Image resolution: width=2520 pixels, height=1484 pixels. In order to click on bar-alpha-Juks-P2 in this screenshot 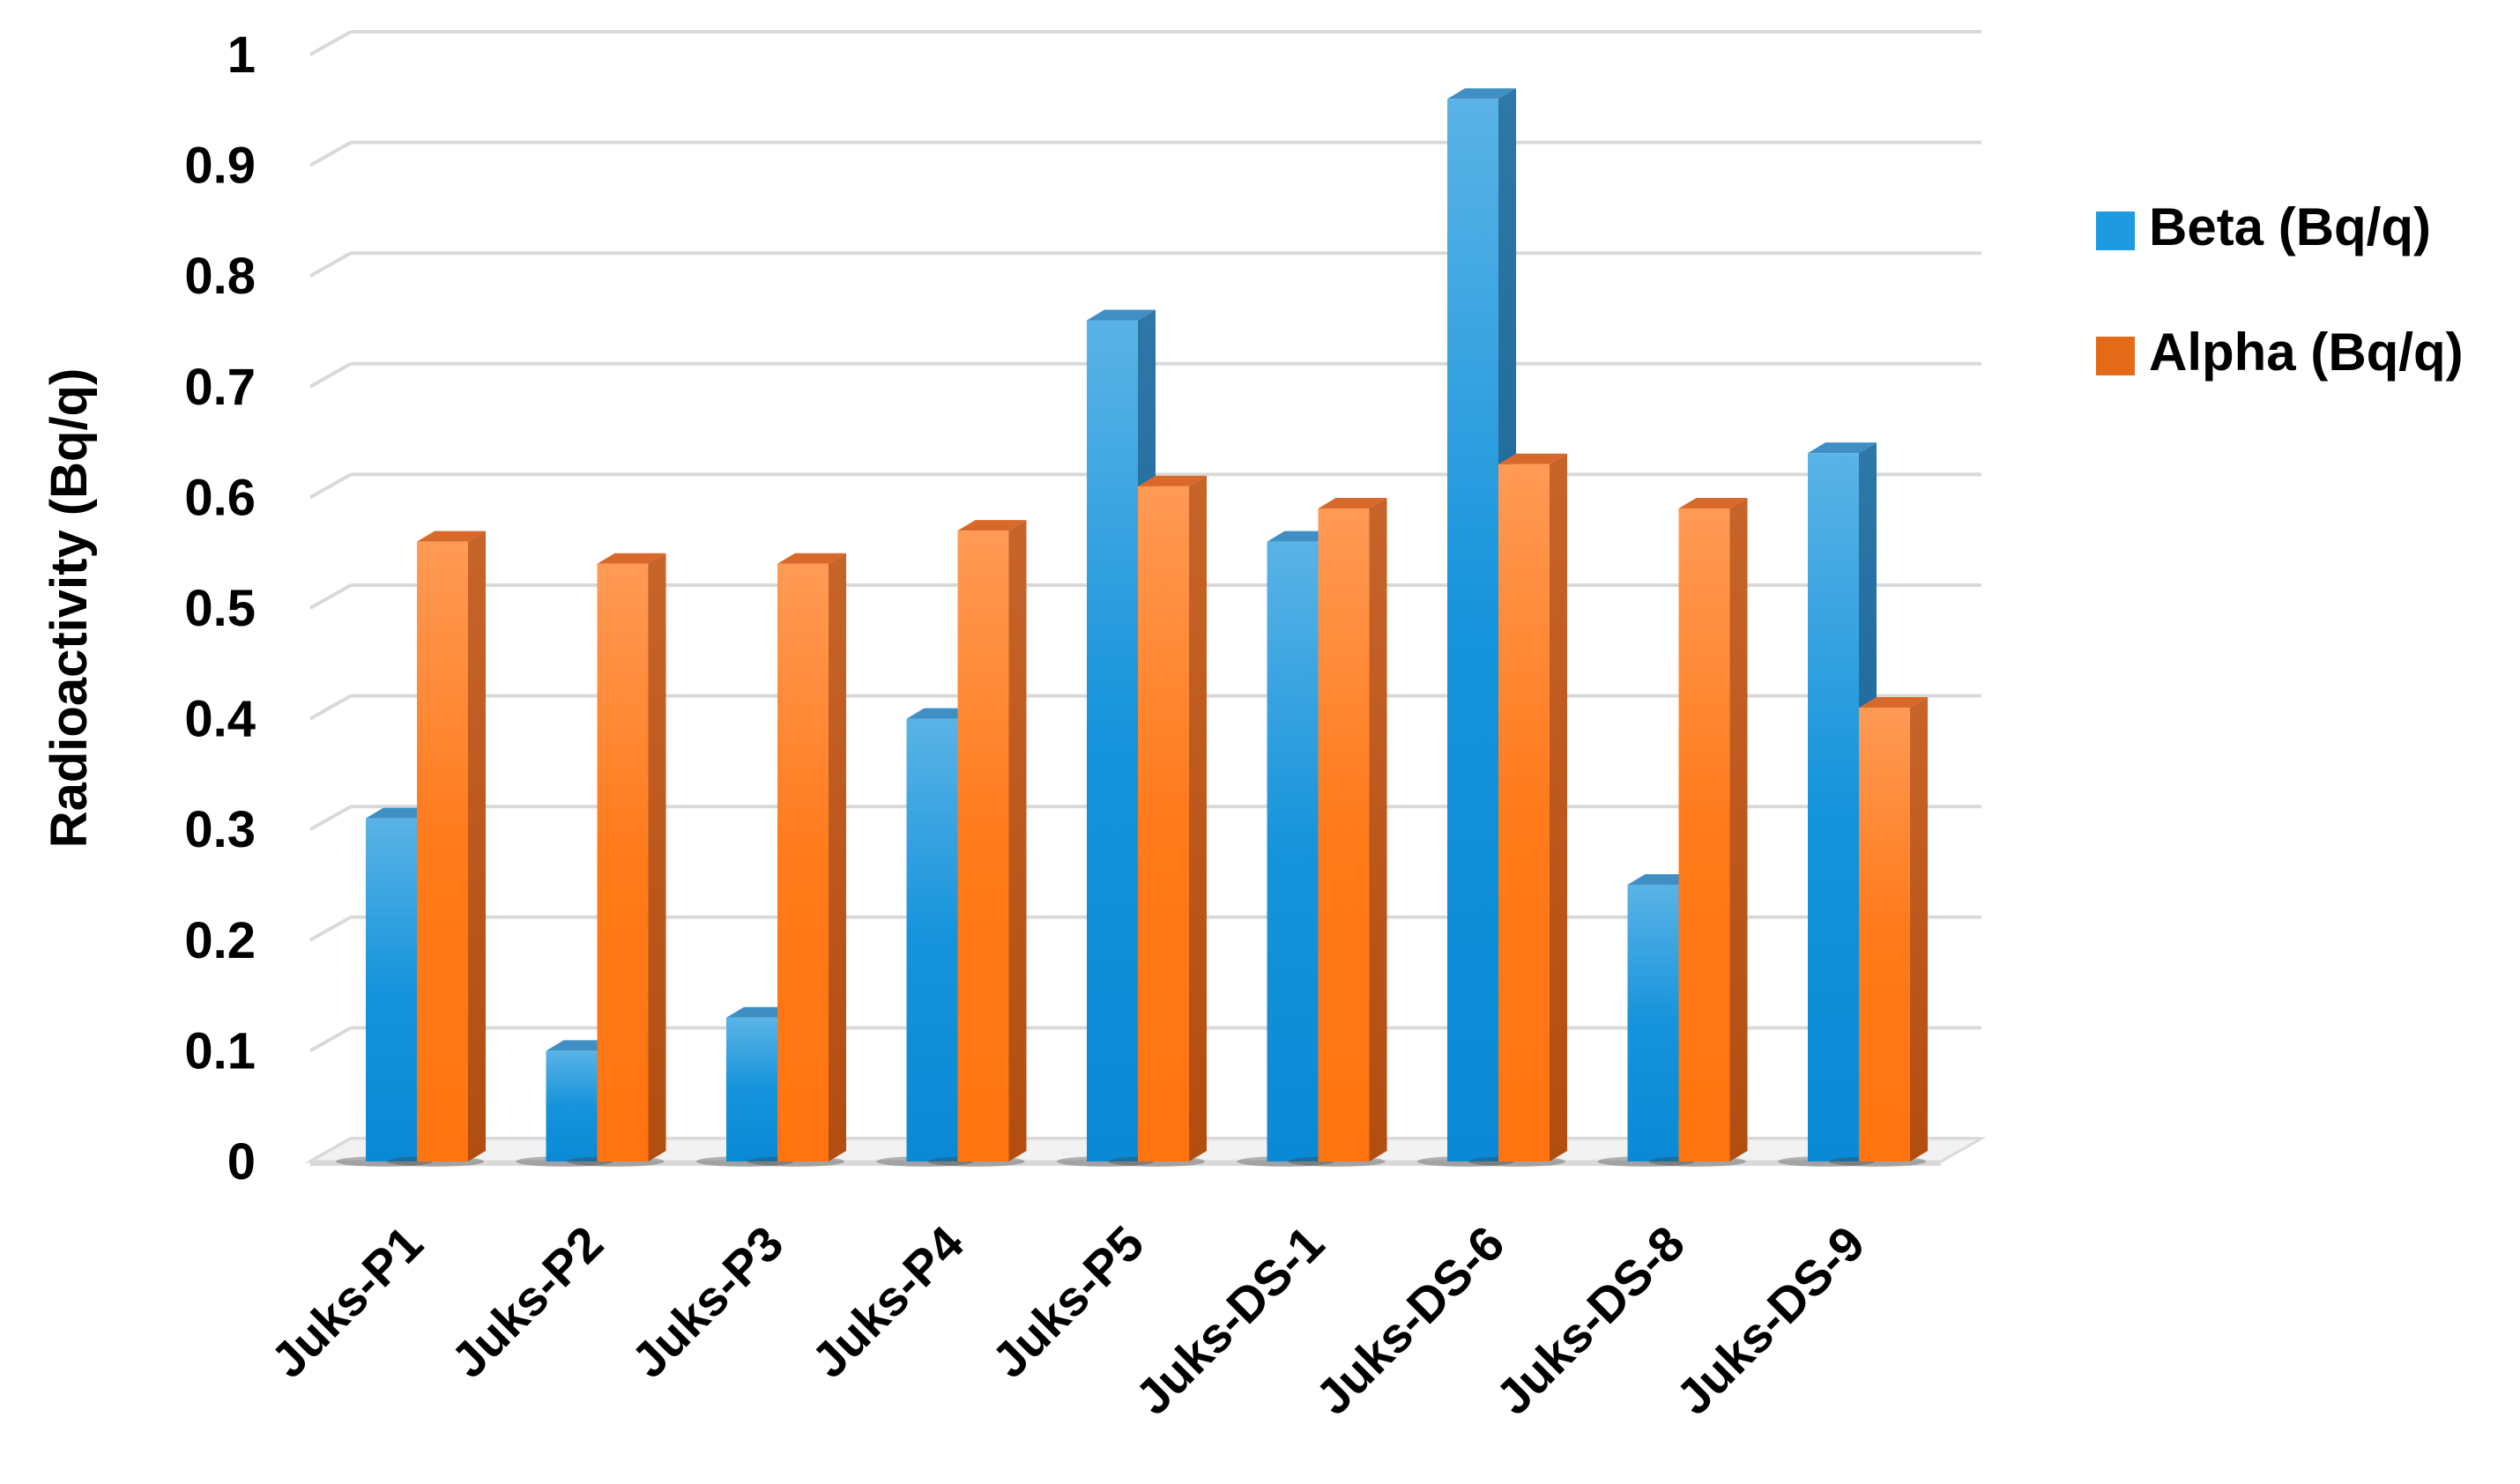, I will do `click(616, 860)`.